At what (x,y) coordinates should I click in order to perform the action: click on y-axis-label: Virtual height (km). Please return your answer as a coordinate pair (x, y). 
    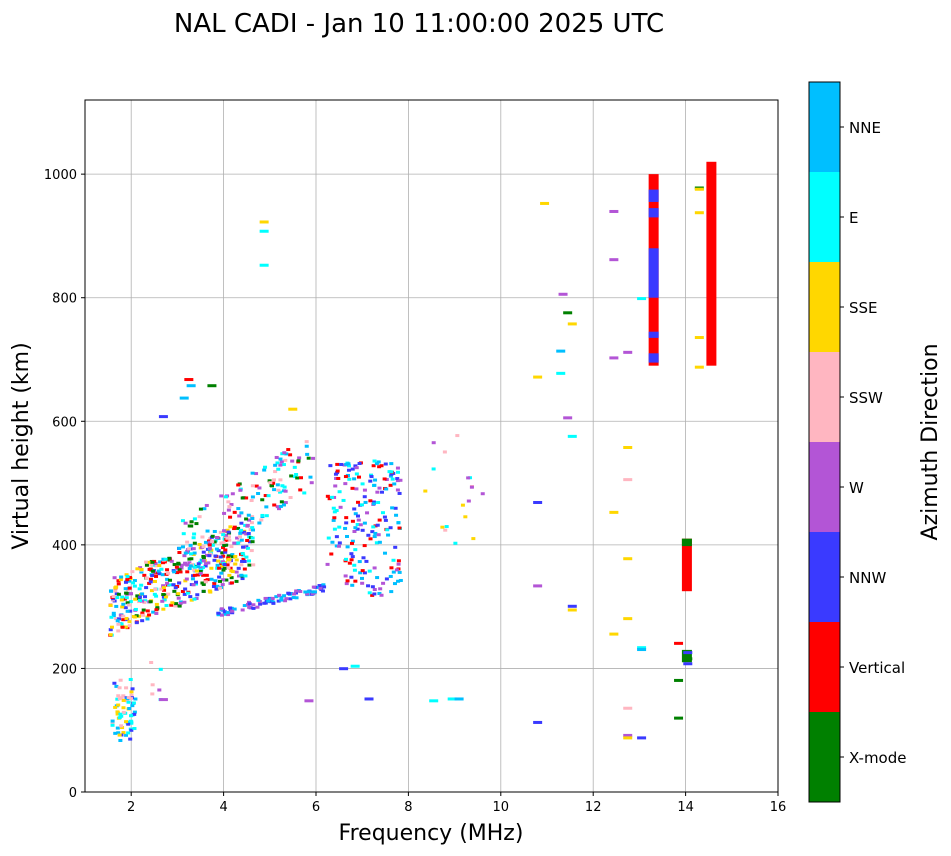
    Looking at the image, I should click on (21, 445).